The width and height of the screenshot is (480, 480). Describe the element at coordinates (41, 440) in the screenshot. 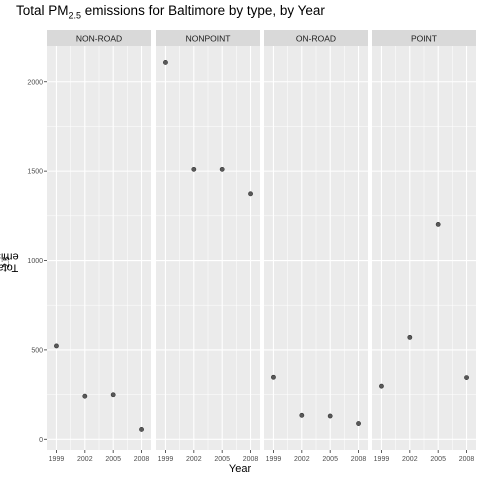

I see `y-tick-label: 0` at that location.